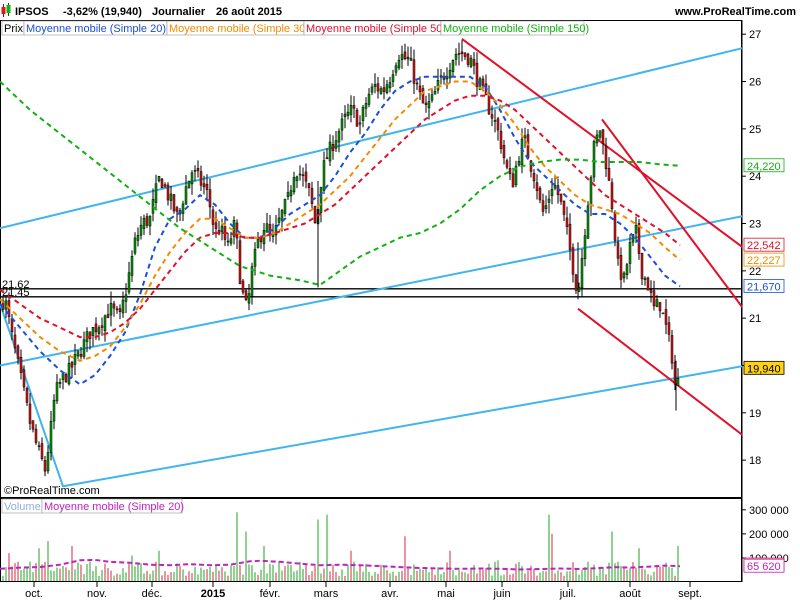  Describe the element at coordinates (340, 546) in the screenshot. I see `volume-plot-area` at that location.